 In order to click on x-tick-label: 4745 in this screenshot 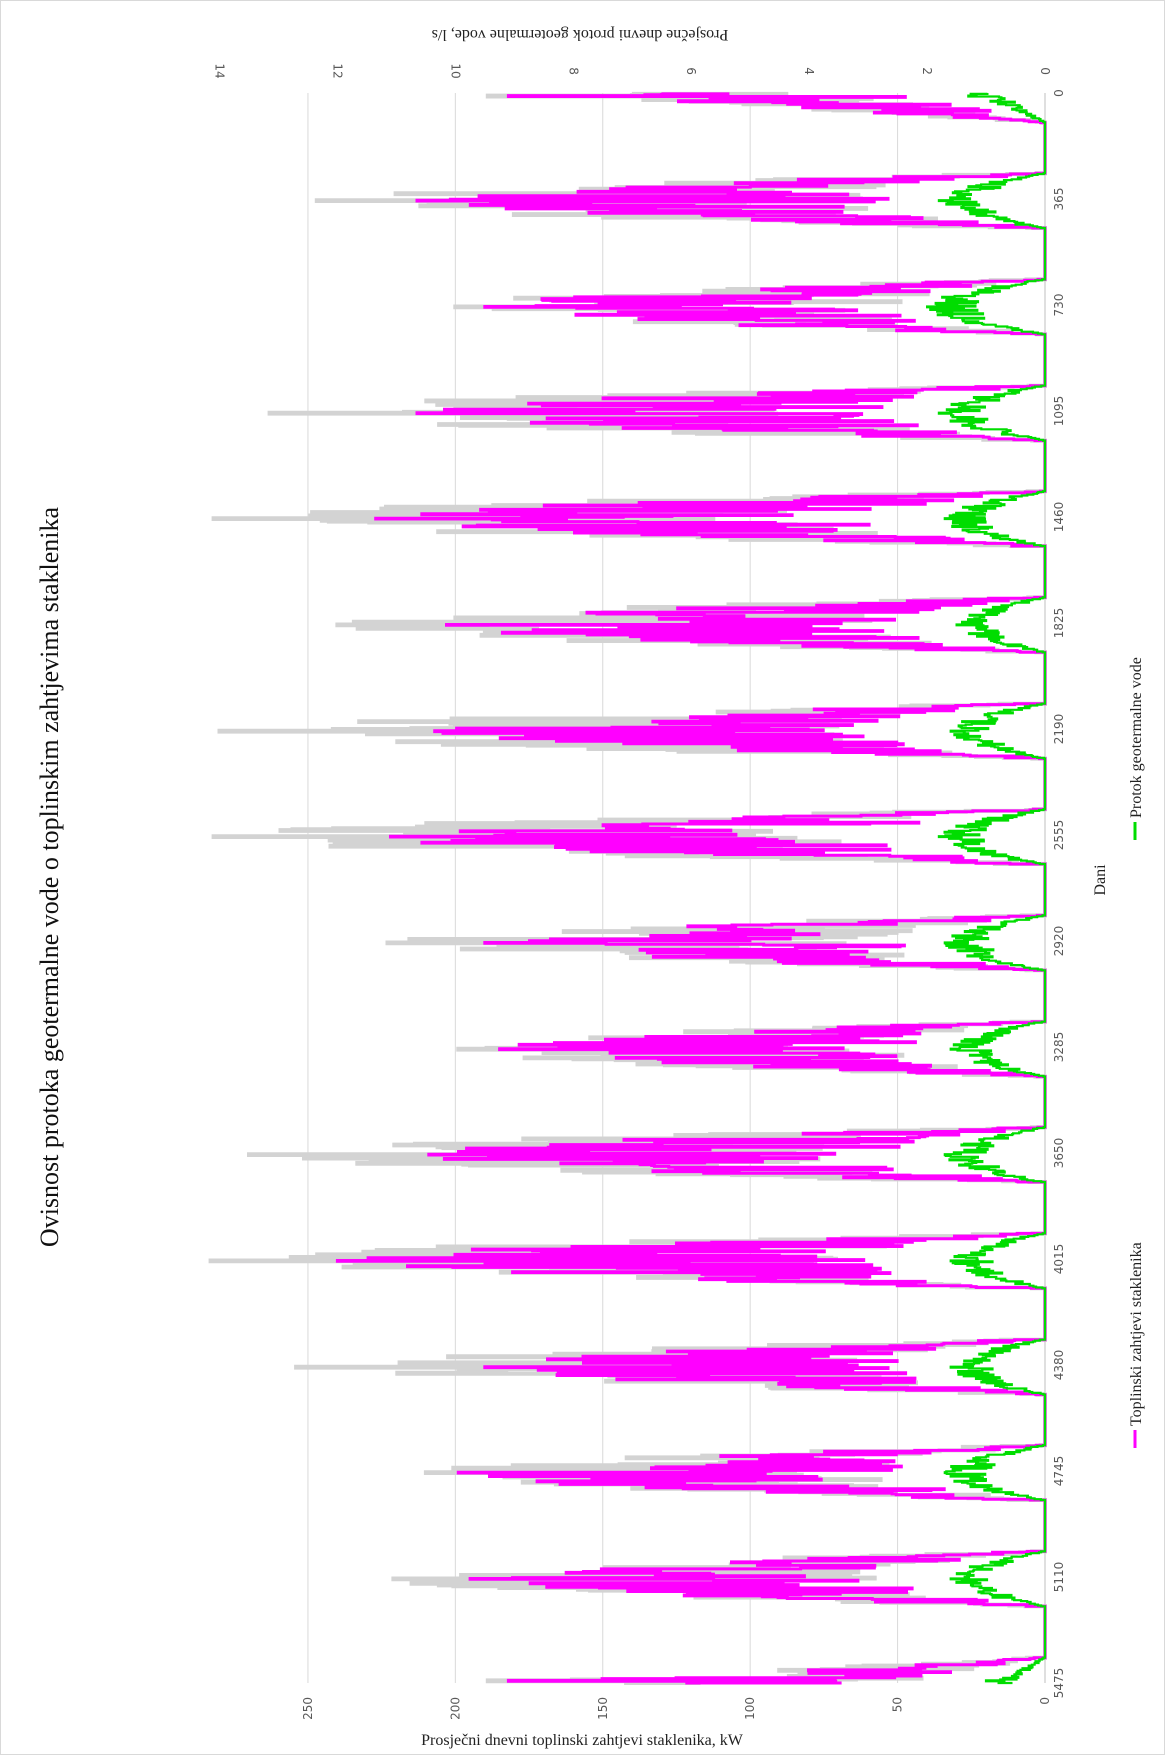, I will do `click(1059, 1471)`.